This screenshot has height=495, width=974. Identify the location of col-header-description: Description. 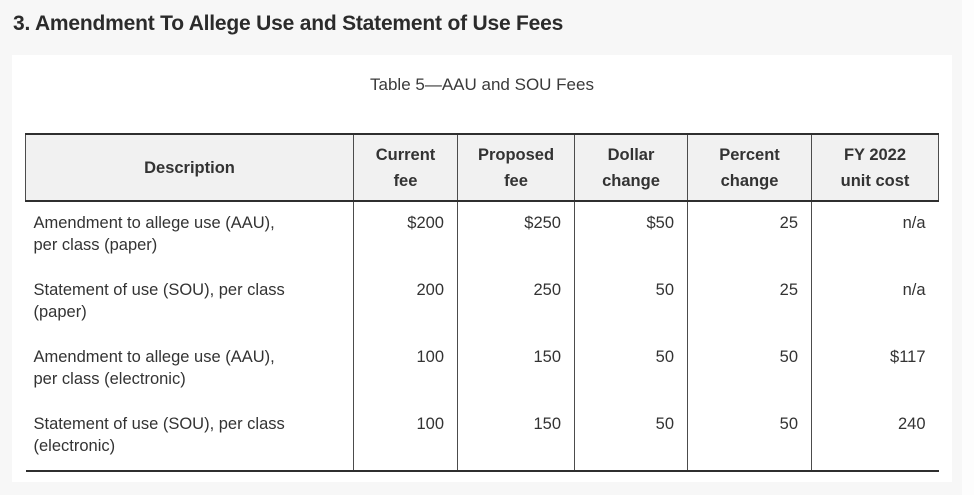
(189, 168).